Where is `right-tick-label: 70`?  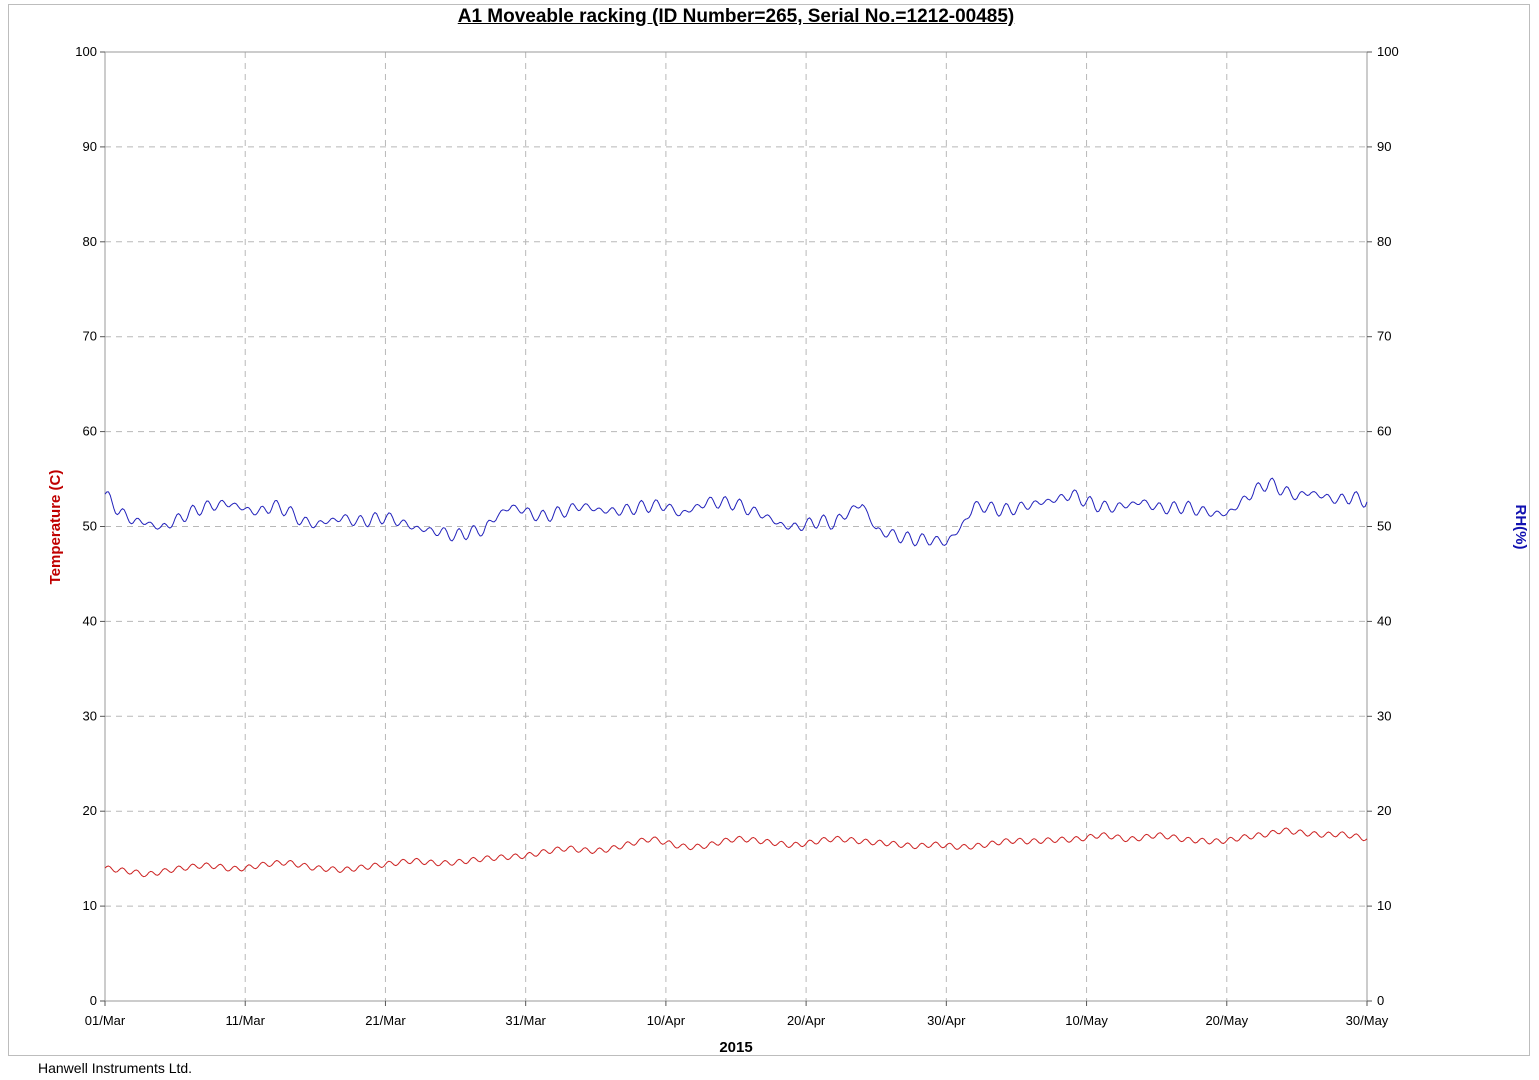 right-tick-label: 70 is located at coordinates (1384, 336).